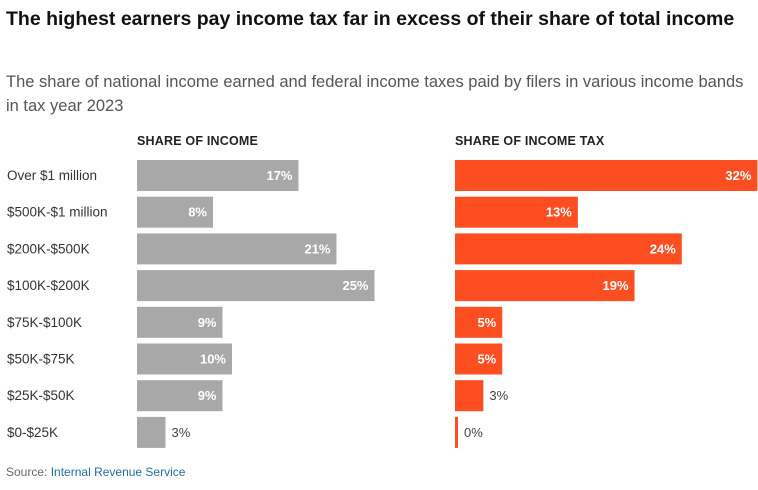 This screenshot has height=490, width=758. What do you see at coordinates (32, 432) in the screenshot?
I see `category-label: $0-$25K` at bounding box center [32, 432].